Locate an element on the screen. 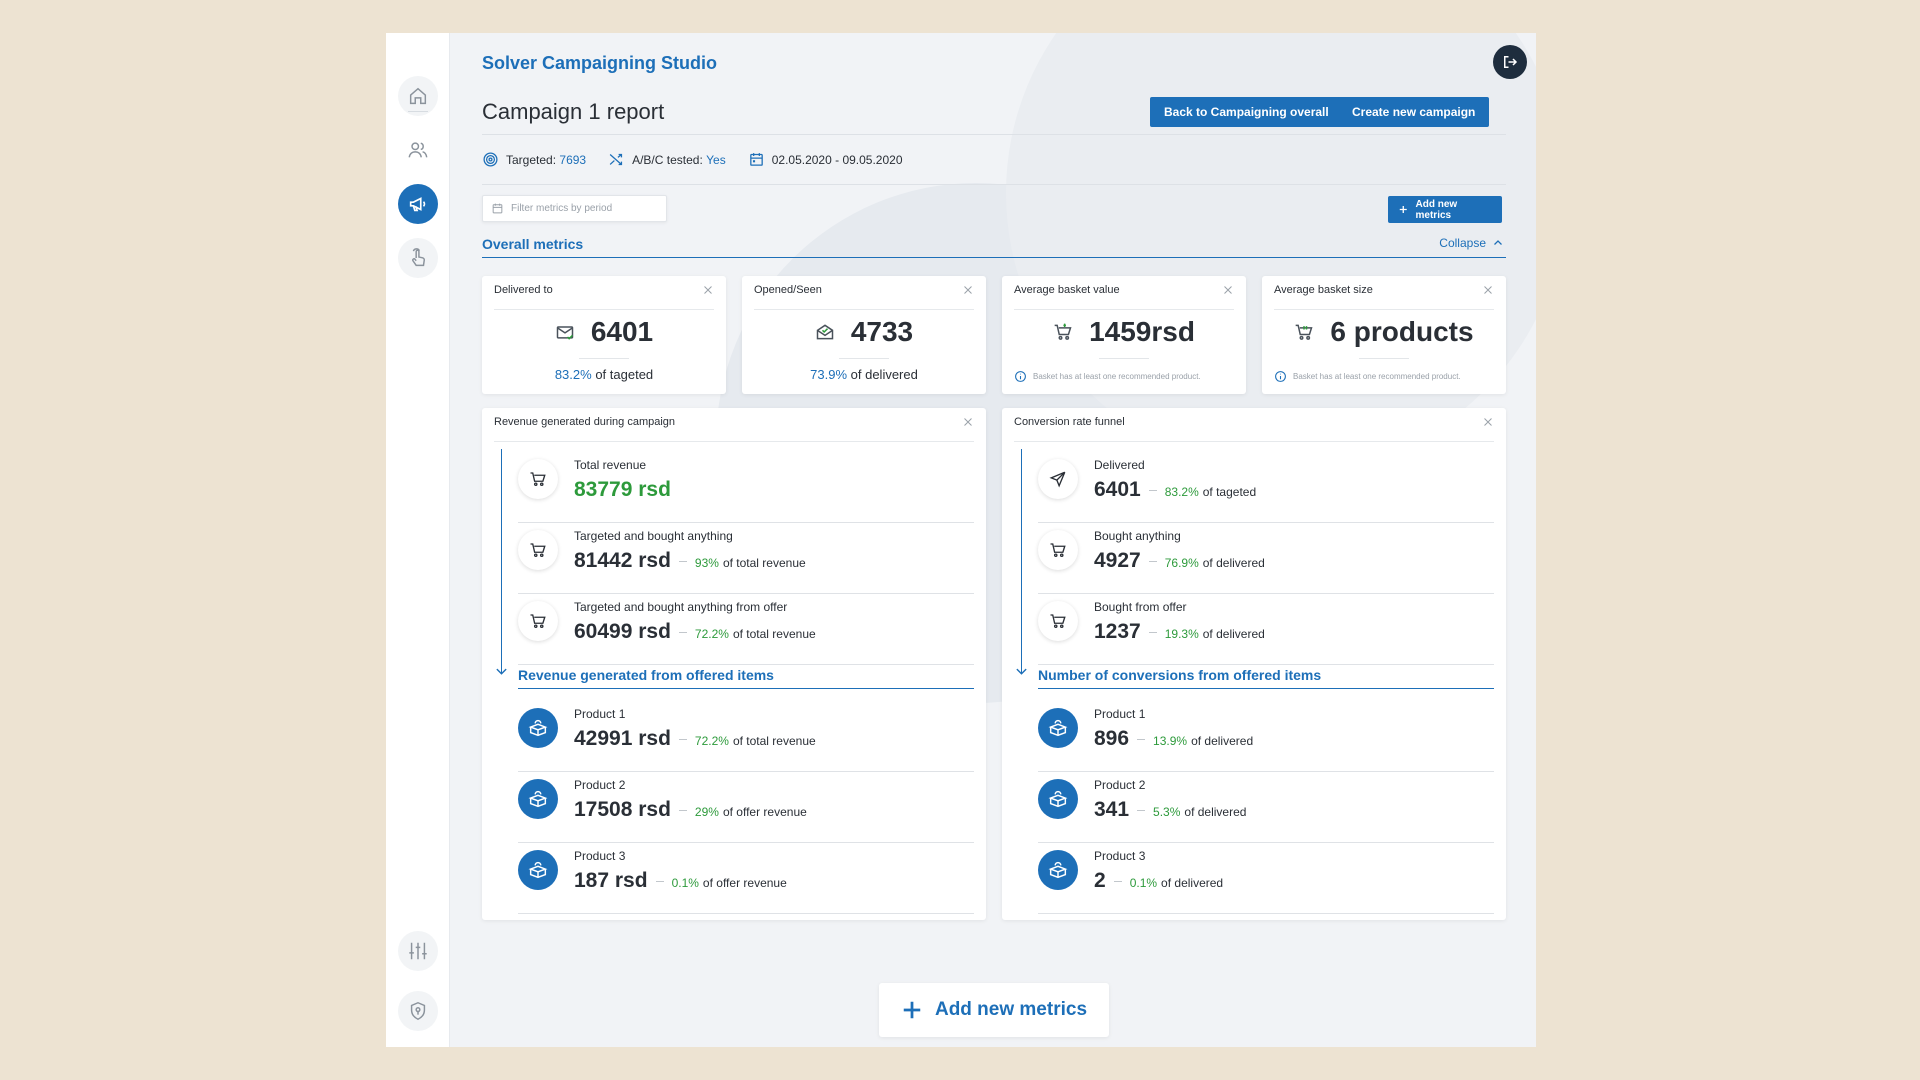  kpi-percent: 73.9% is located at coordinates (829, 374).